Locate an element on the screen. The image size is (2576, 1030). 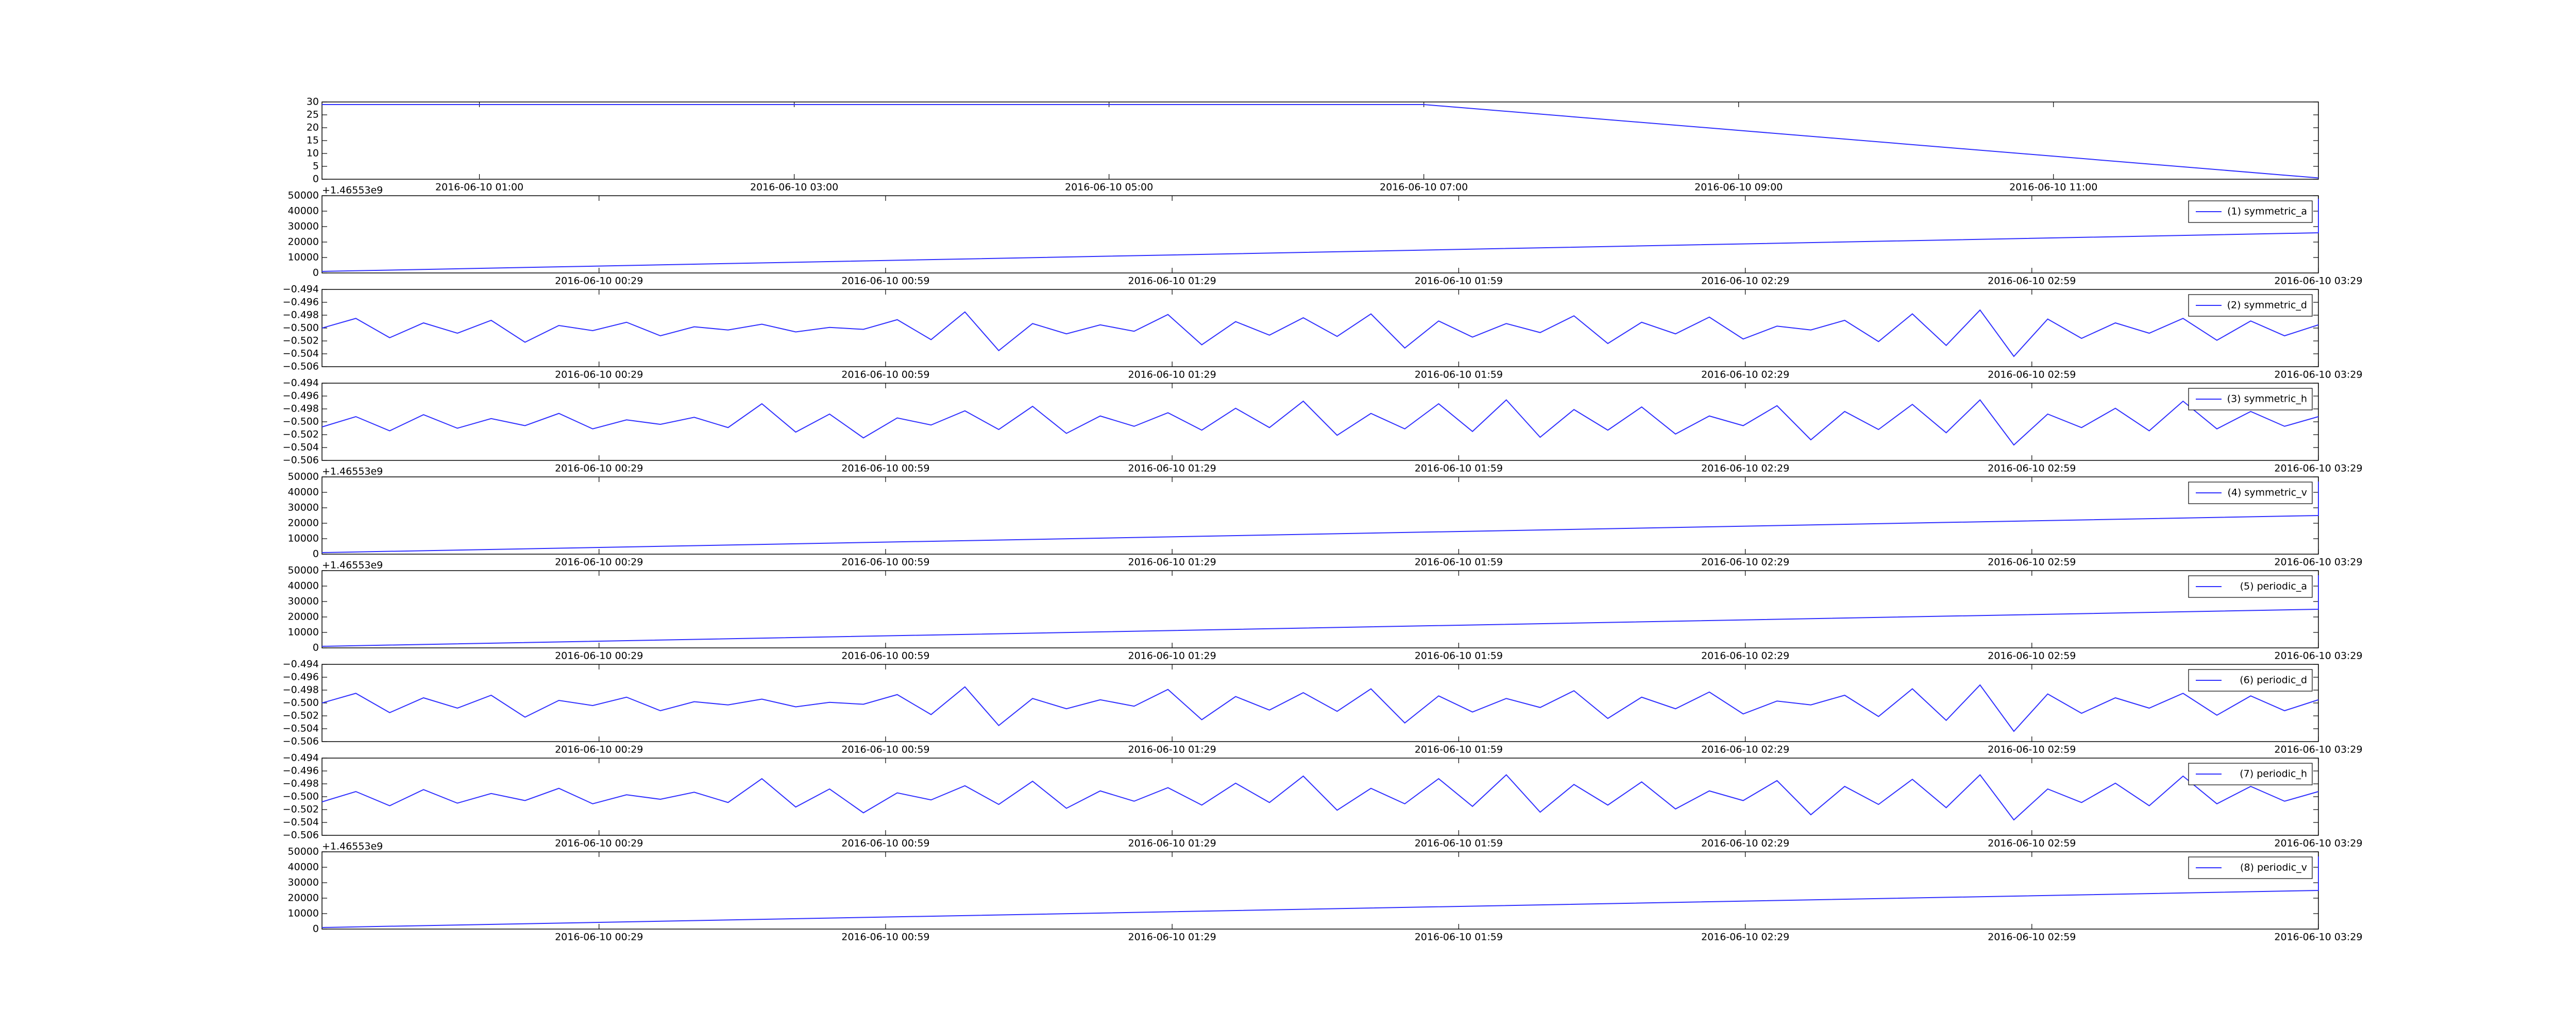
legend-label: (2) symmetric_d is located at coordinates (2267, 305).